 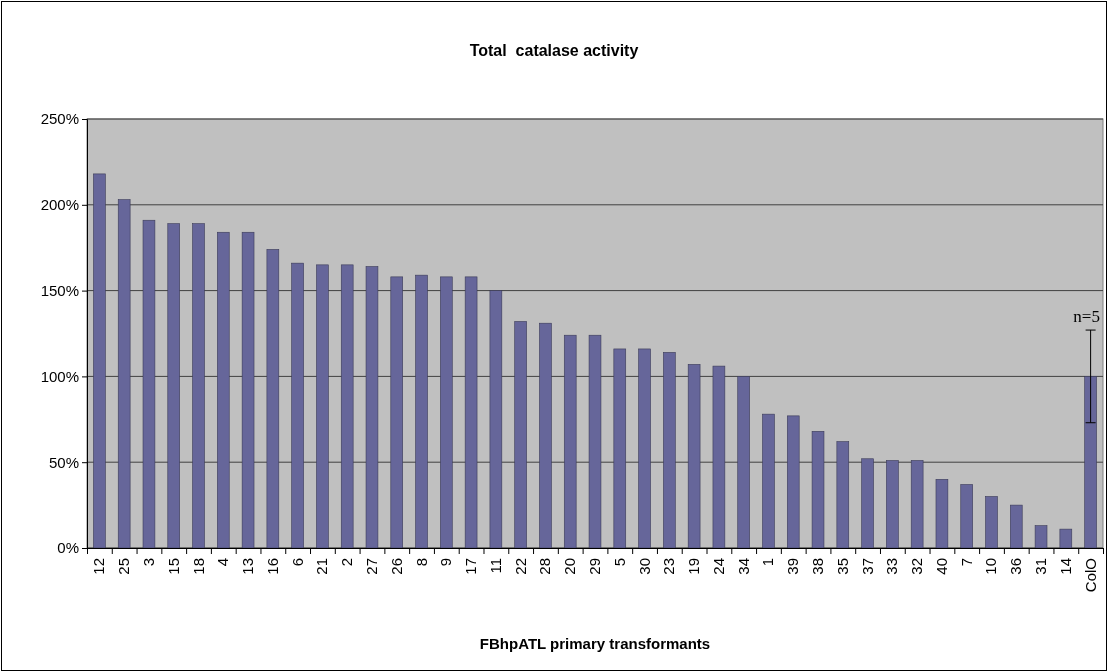 What do you see at coordinates (59, 376) in the screenshot?
I see `y-tick-label: 100%` at bounding box center [59, 376].